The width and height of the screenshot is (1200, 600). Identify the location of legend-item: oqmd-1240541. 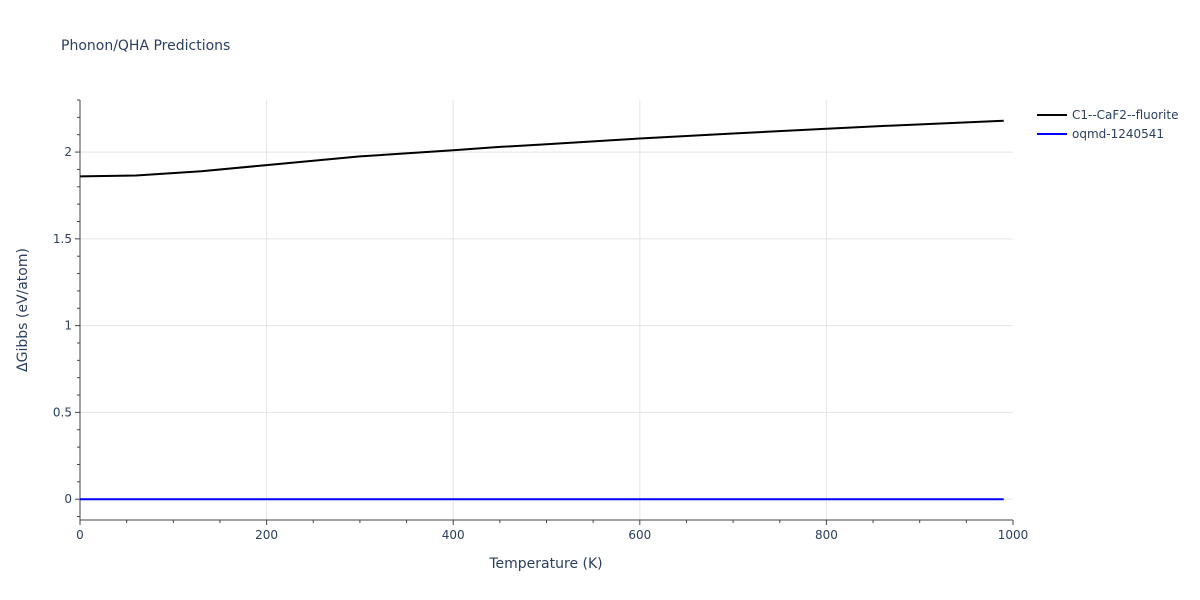
(1100, 134).